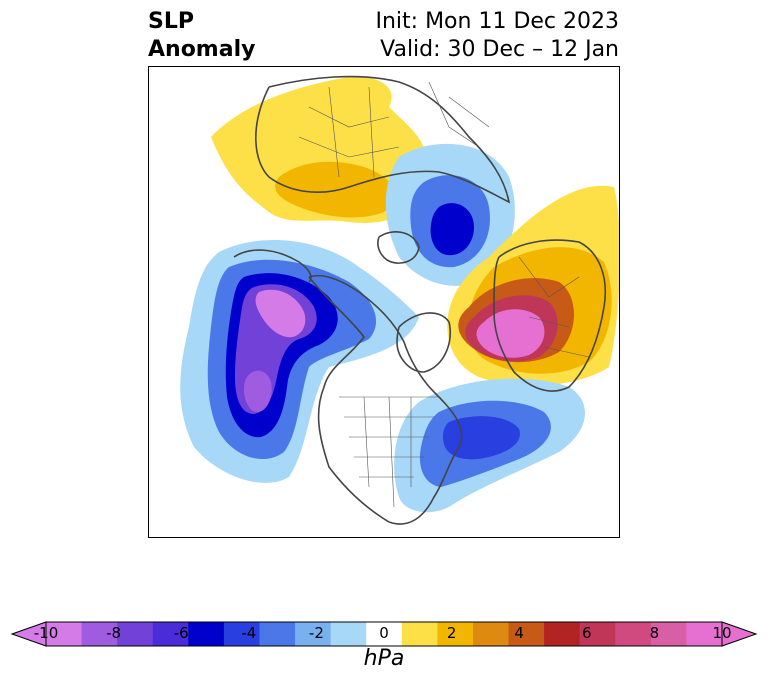 This screenshot has height=684, width=768. What do you see at coordinates (114, 633) in the screenshot?
I see `colorbar-tick-label: -8` at bounding box center [114, 633].